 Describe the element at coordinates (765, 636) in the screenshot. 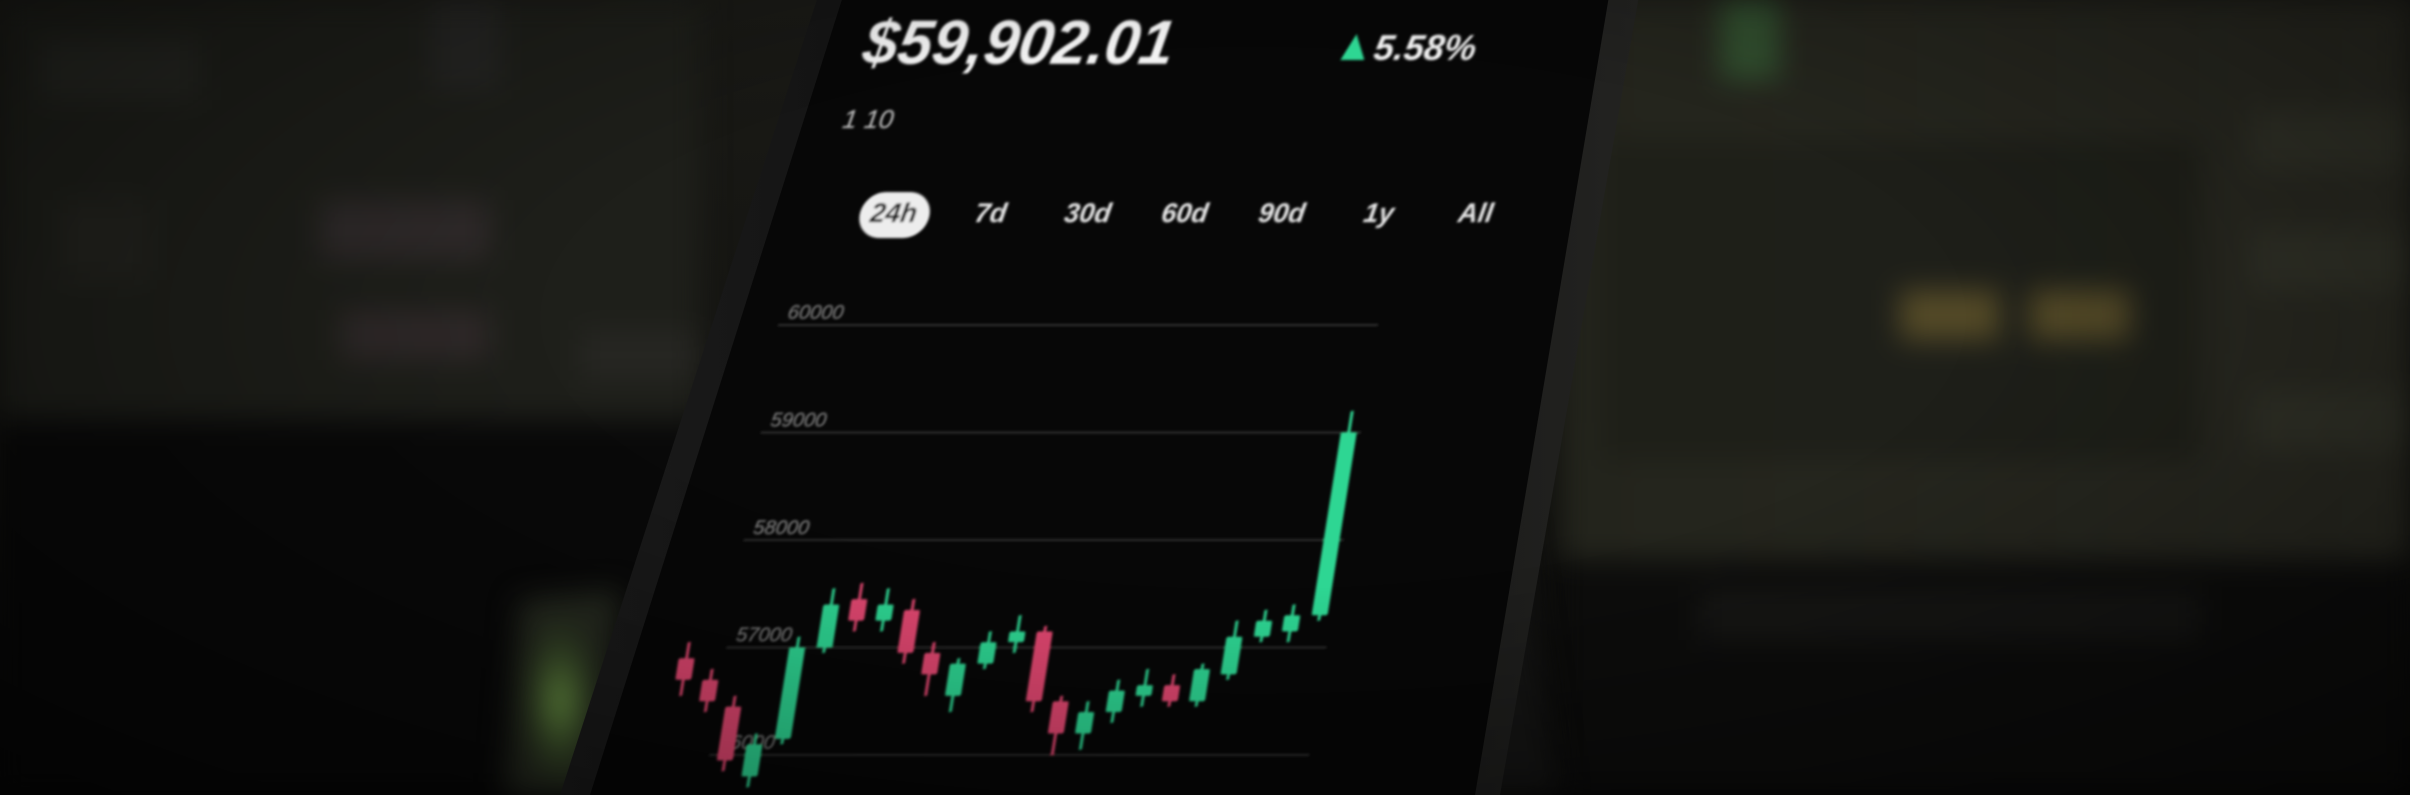

I see `y-tick-label: 57000` at that location.